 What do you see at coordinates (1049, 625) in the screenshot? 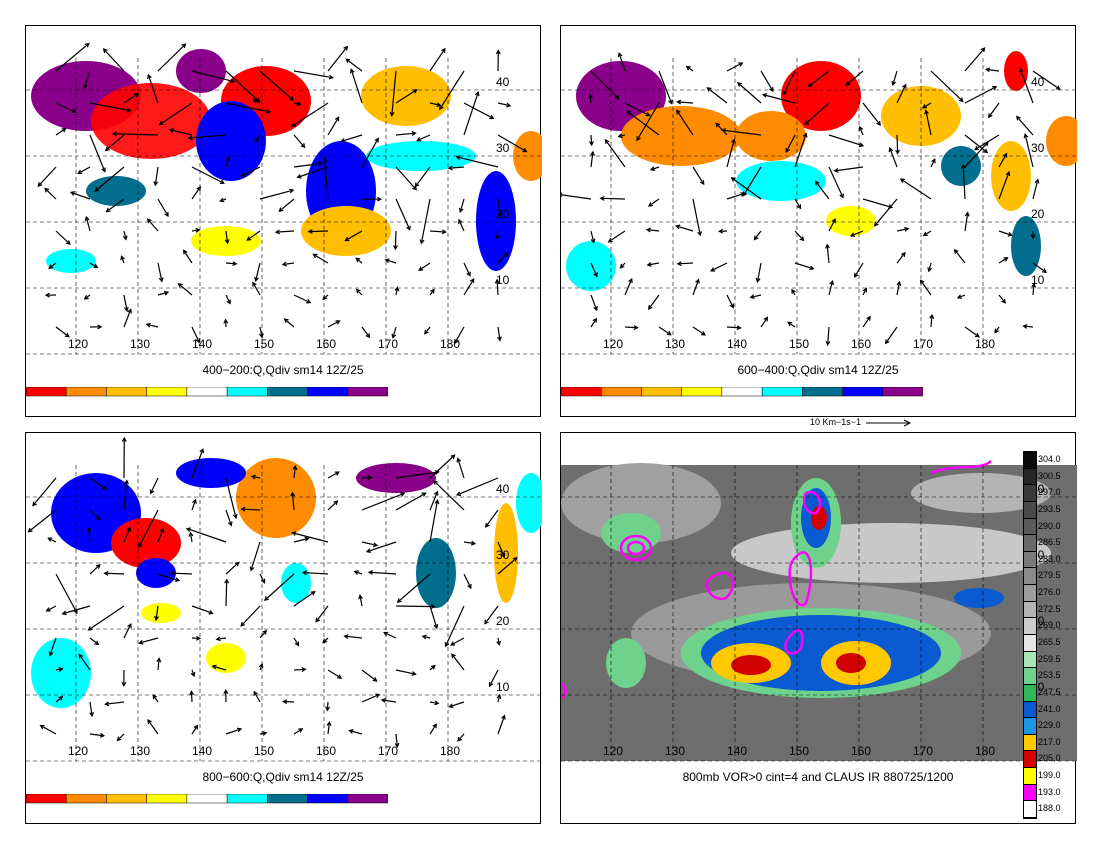
I see `ir-palette-label: 269.0` at bounding box center [1049, 625].